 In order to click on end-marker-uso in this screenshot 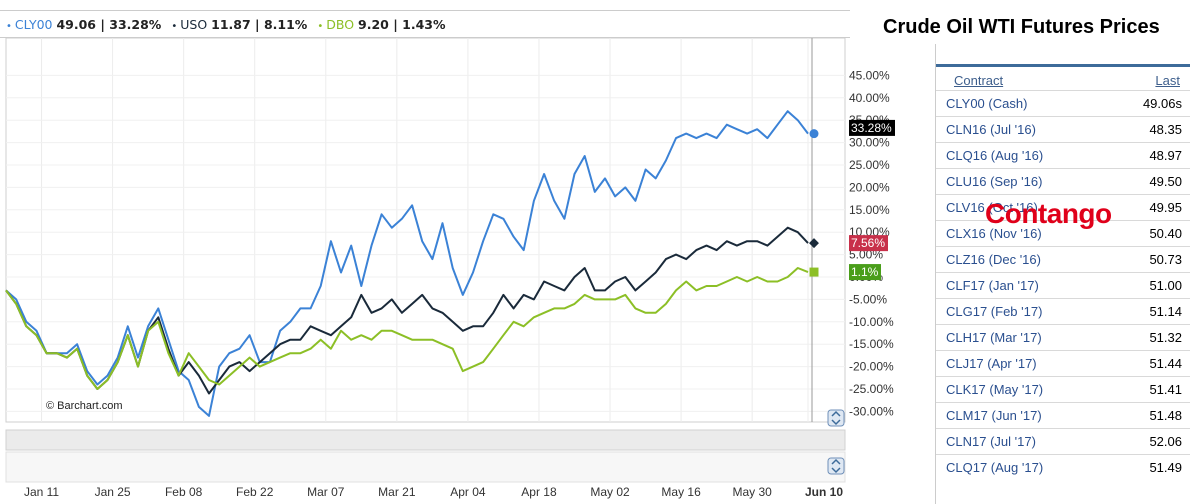, I will do `click(814, 243)`.